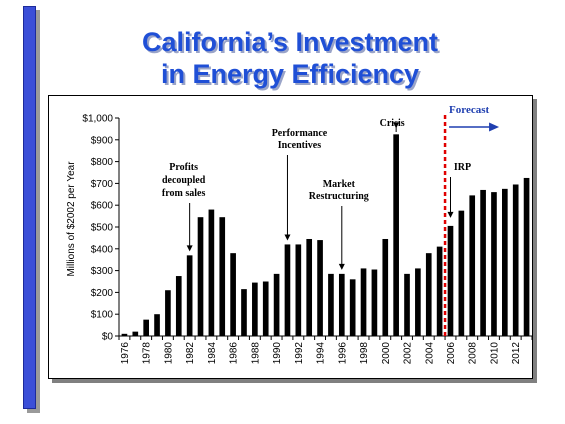  Describe the element at coordinates (461, 273) in the screenshot. I see `bar-2007` at that location.